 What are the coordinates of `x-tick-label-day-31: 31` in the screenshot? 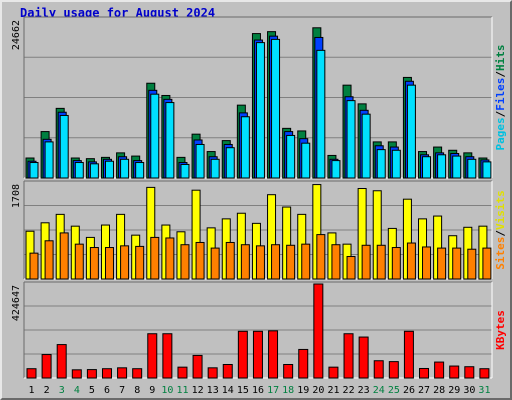 It's located at (484, 390).